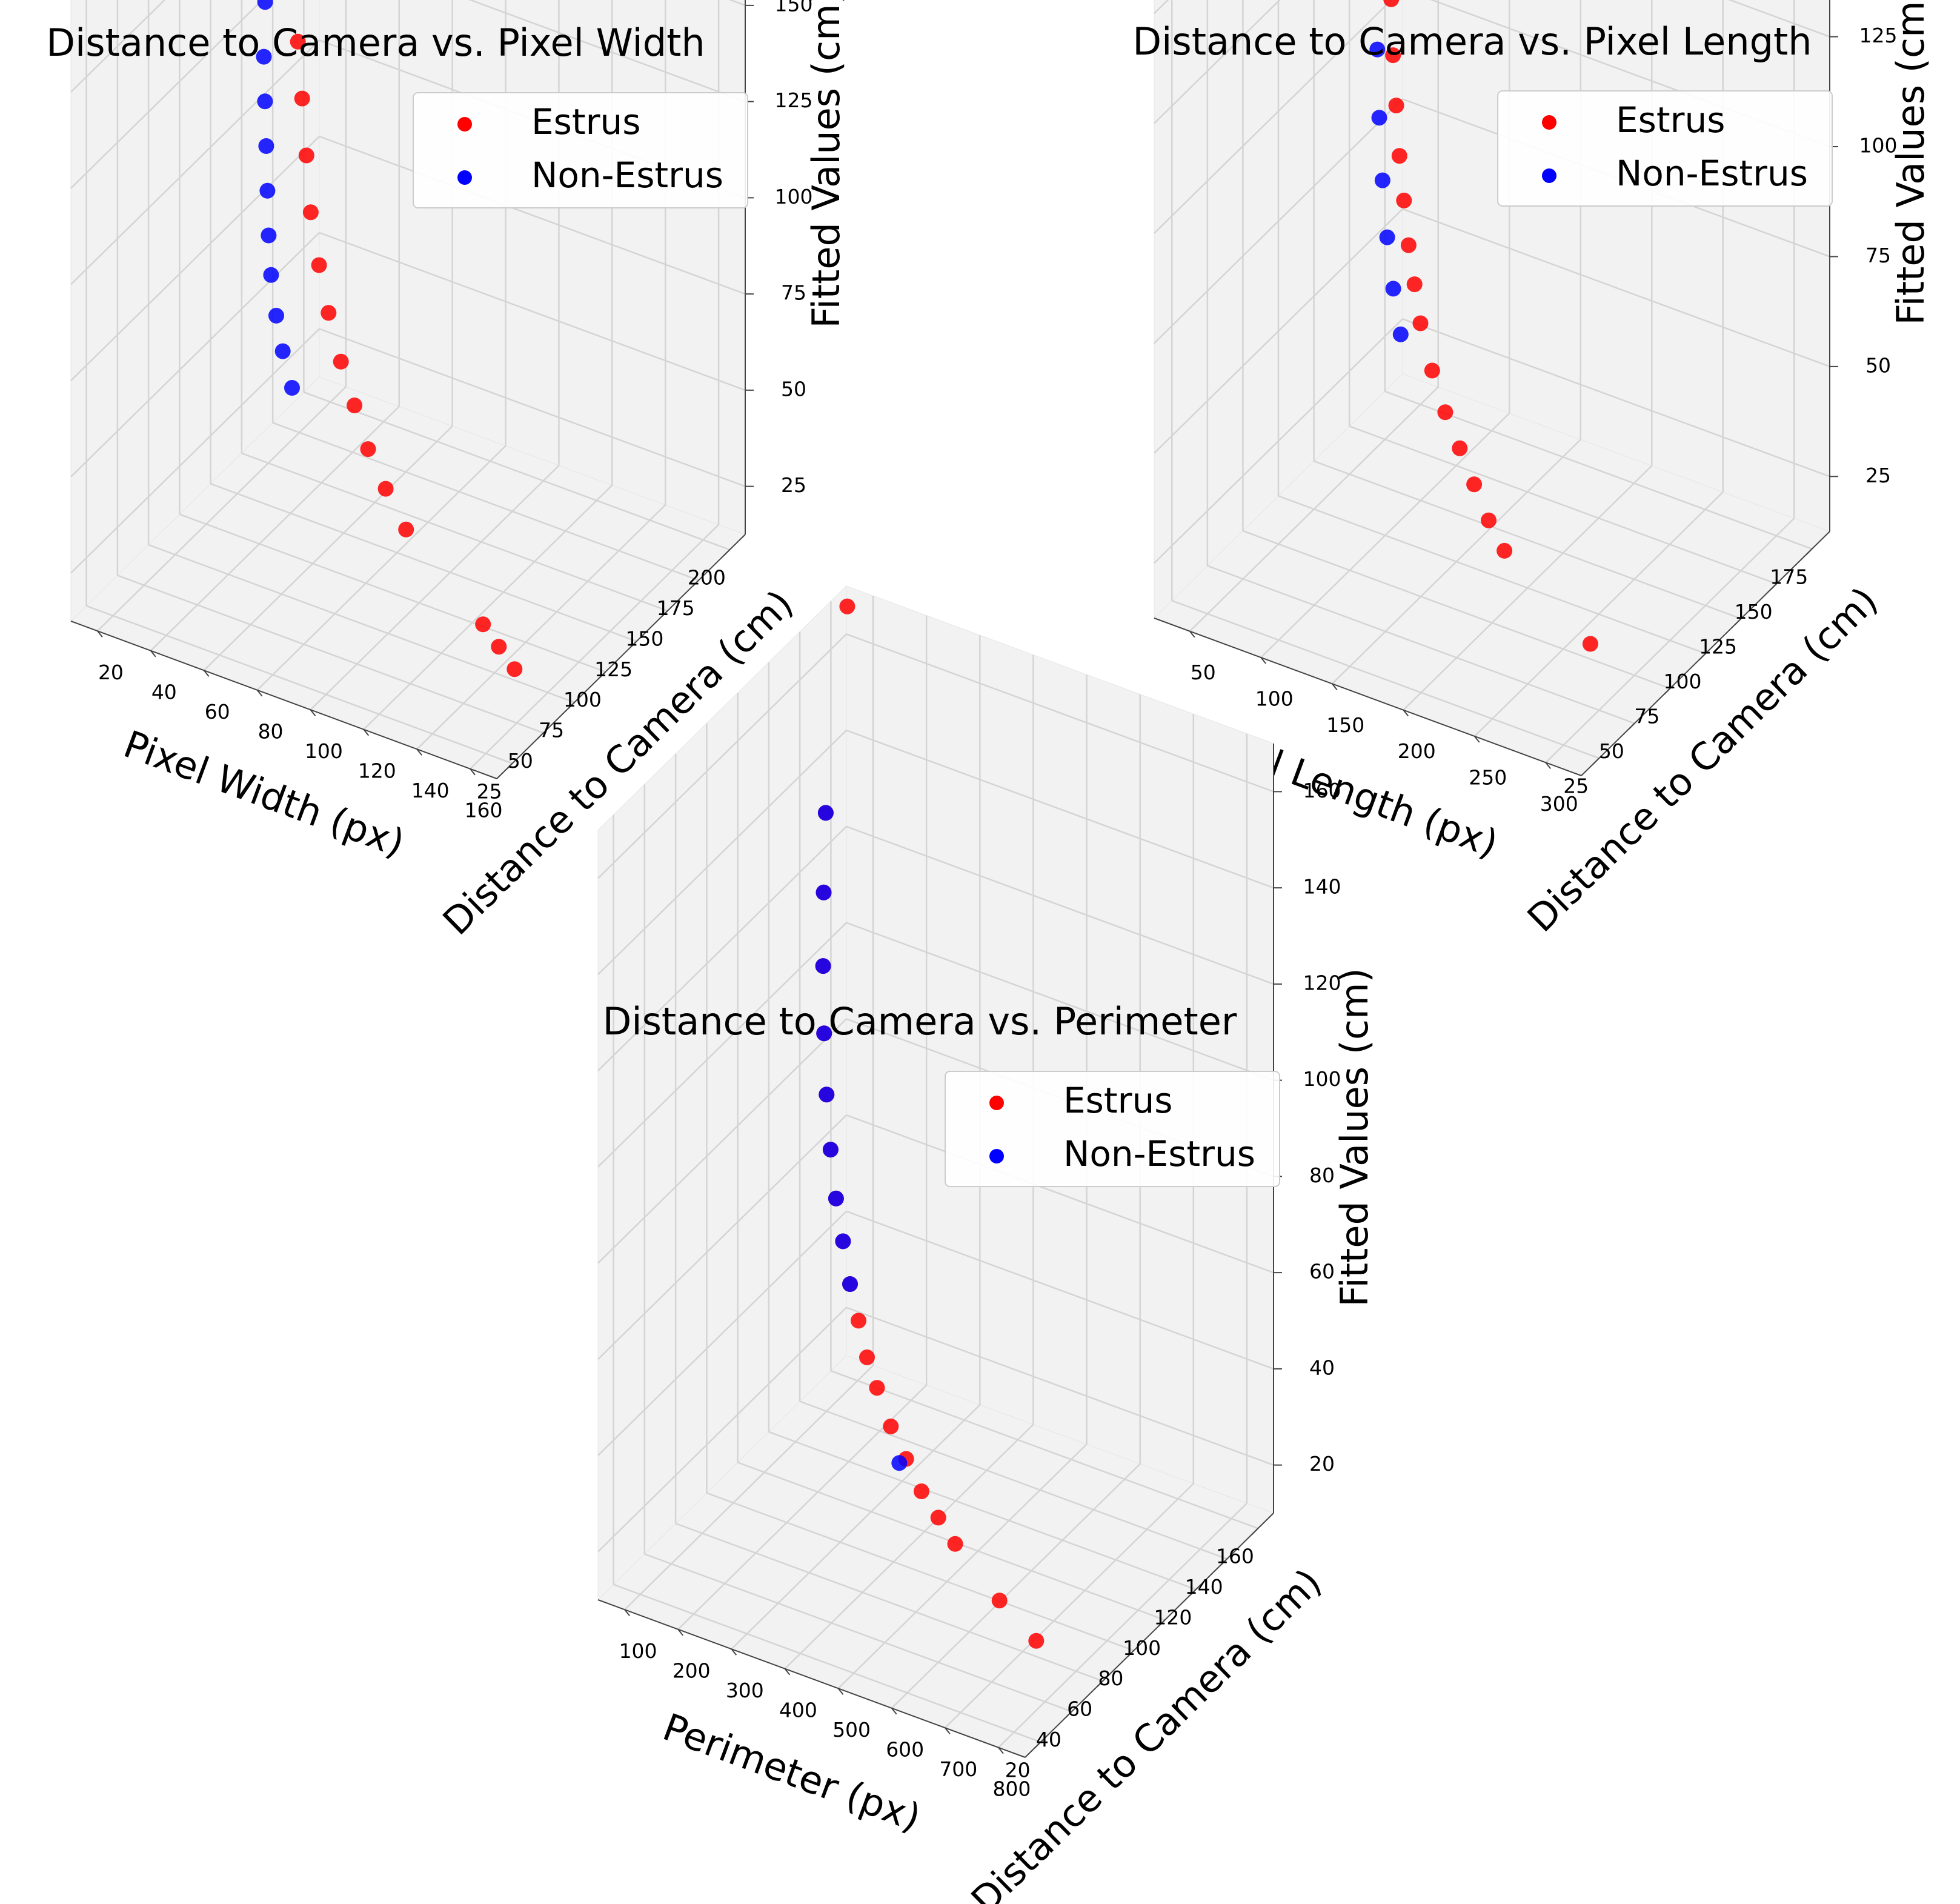  Describe the element at coordinates (111, 672) in the screenshot. I see `x-tick-label: 20` at that location.